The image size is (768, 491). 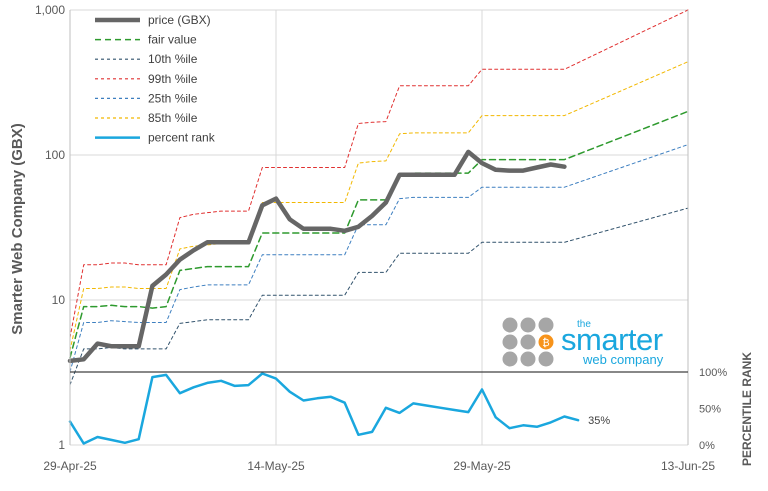 What do you see at coordinates (612, 339) in the screenshot?
I see `logo-wordmark: smarter` at bounding box center [612, 339].